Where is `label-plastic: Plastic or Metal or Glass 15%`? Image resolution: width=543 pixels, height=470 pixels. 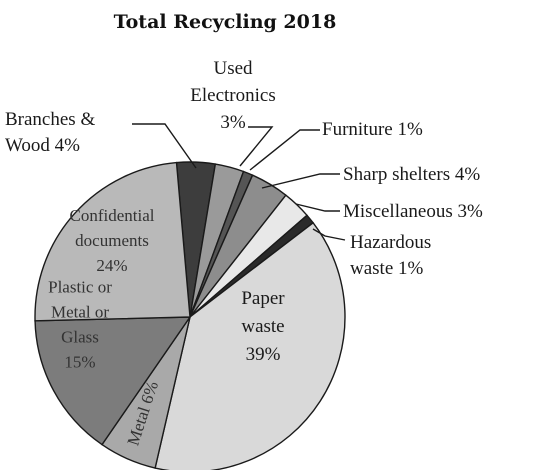
label-plastic: Plastic or Metal or Glass 15% is located at coordinates (80, 325).